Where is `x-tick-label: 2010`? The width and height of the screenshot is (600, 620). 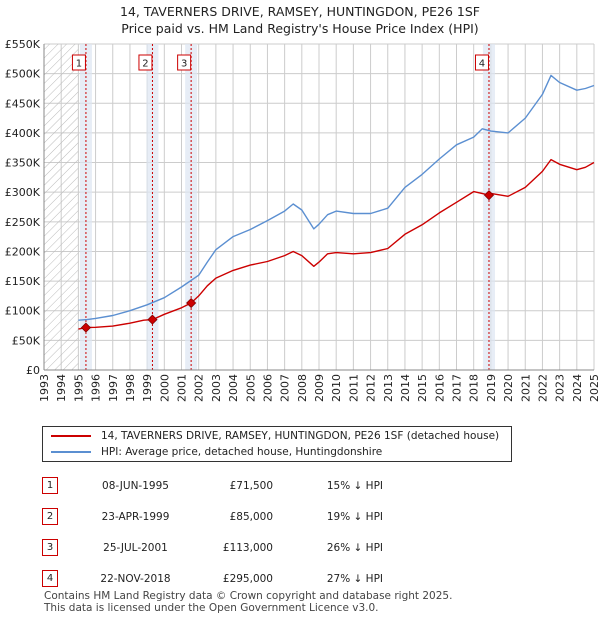 x-tick-label: 2010 is located at coordinates (336, 388).